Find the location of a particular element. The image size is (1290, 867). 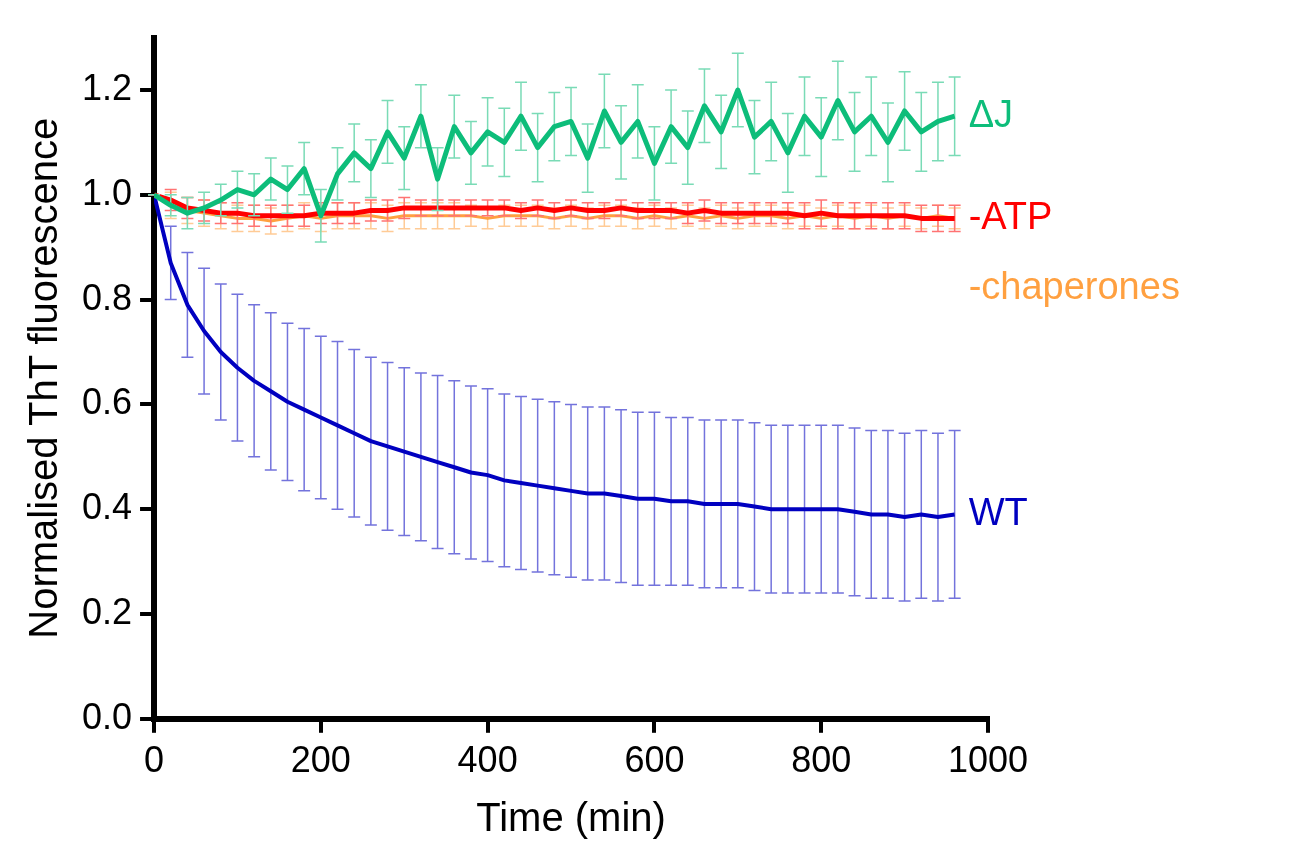

x-tick-label: 0 is located at coordinates (154, 760).